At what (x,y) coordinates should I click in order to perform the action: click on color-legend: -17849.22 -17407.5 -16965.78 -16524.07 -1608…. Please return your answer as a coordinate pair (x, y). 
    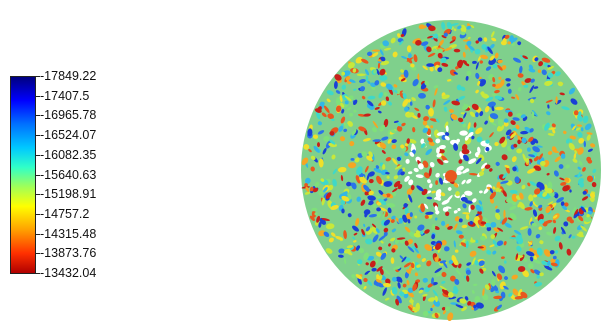
    Looking at the image, I should click on (70, 174).